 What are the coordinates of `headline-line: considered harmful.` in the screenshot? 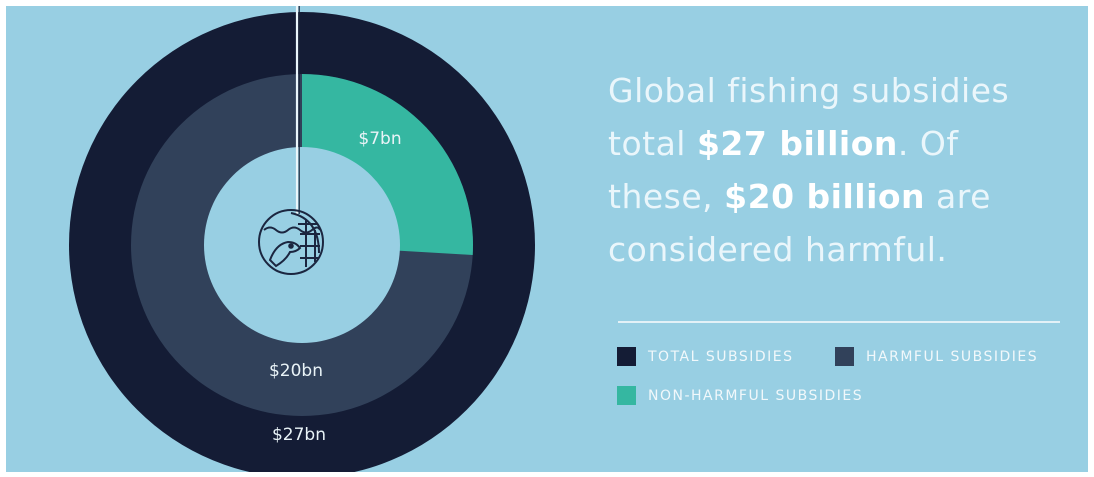 It's located at (843, 249).